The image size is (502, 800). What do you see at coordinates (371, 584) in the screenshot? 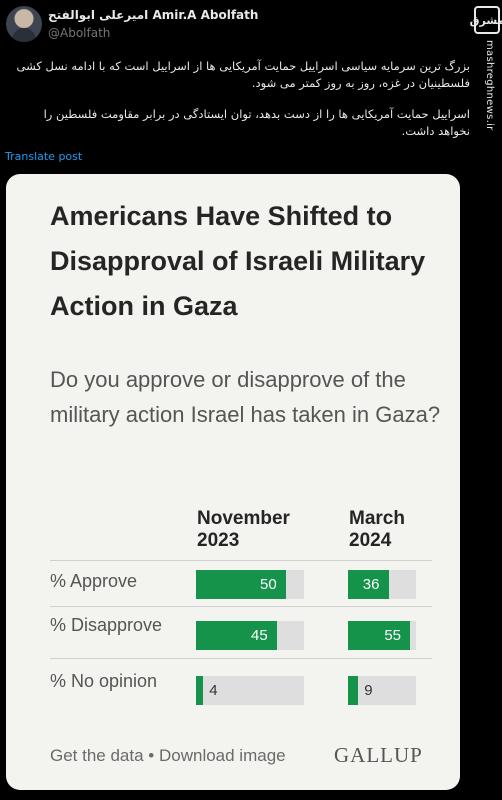
I see `bar-value-label: 36` at bounding box center [371, 584].